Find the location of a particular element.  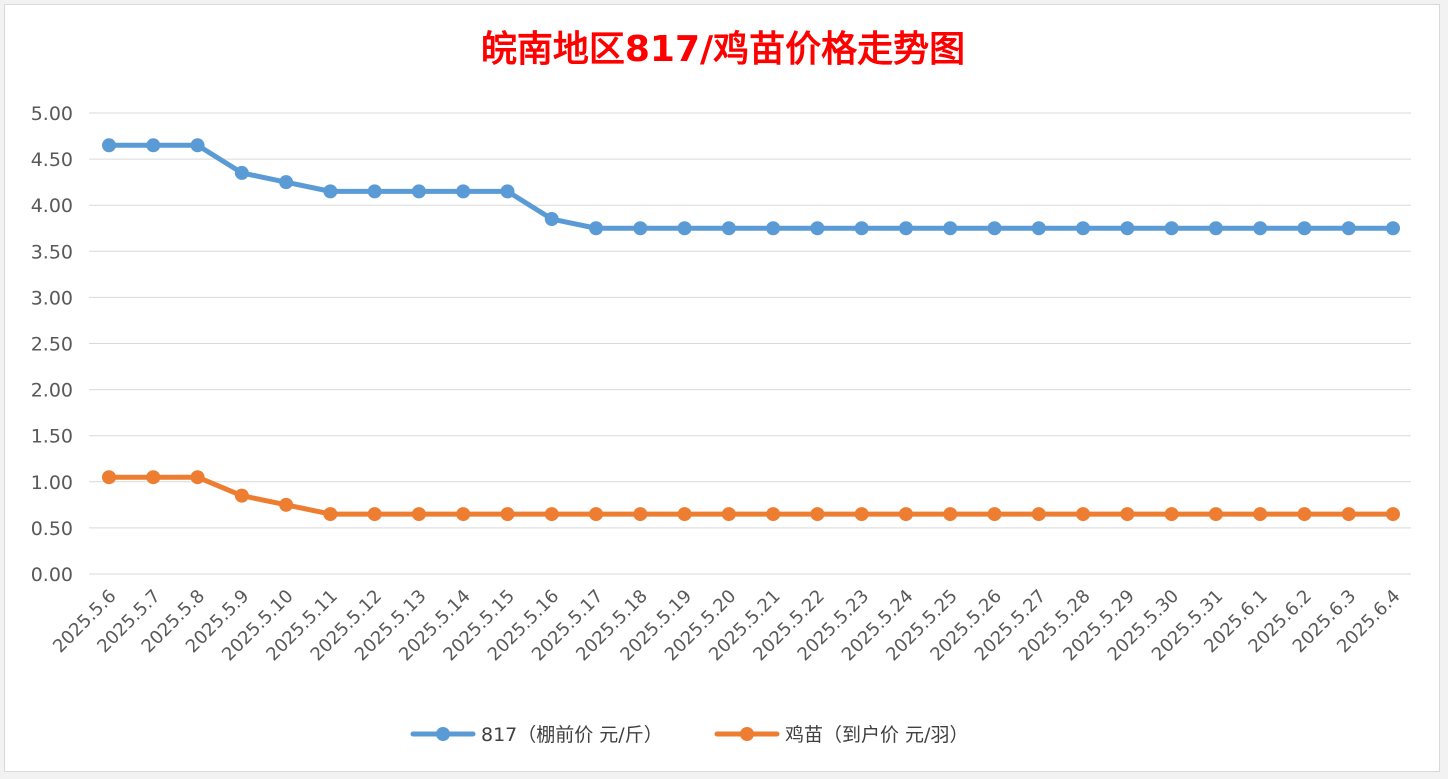

legend-item: 817（棚前价 元/斤） is located at coordinates (536, 735).